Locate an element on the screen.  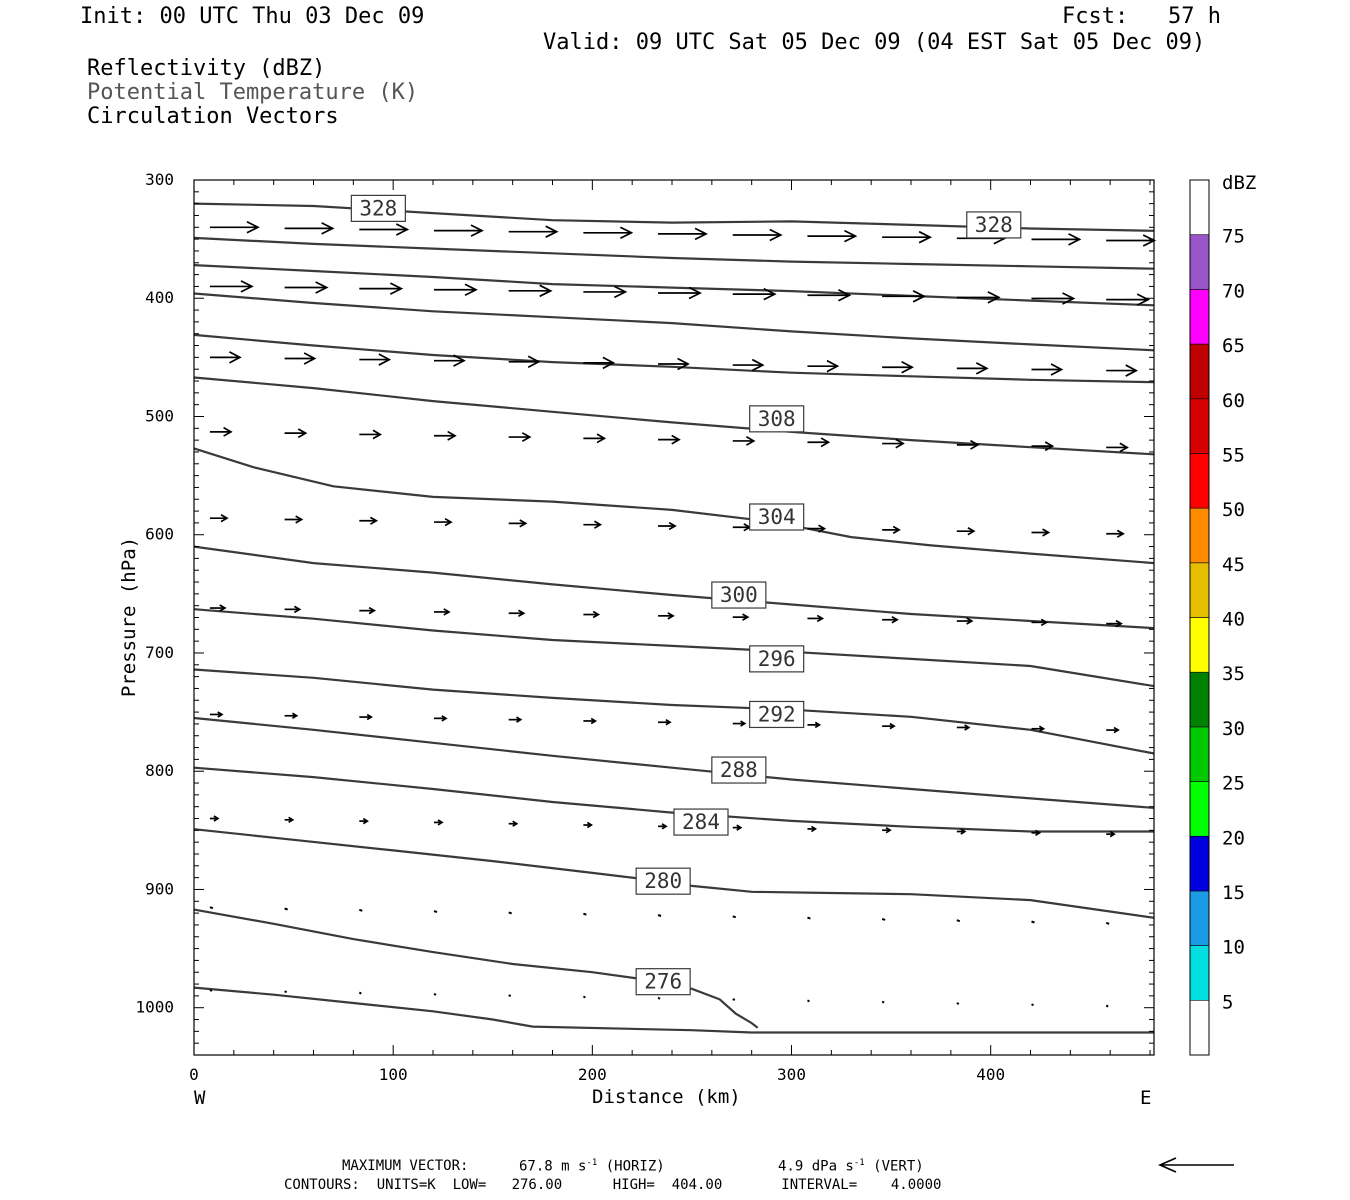
y-tick-label: 300 is located at coordinates (159, 179).